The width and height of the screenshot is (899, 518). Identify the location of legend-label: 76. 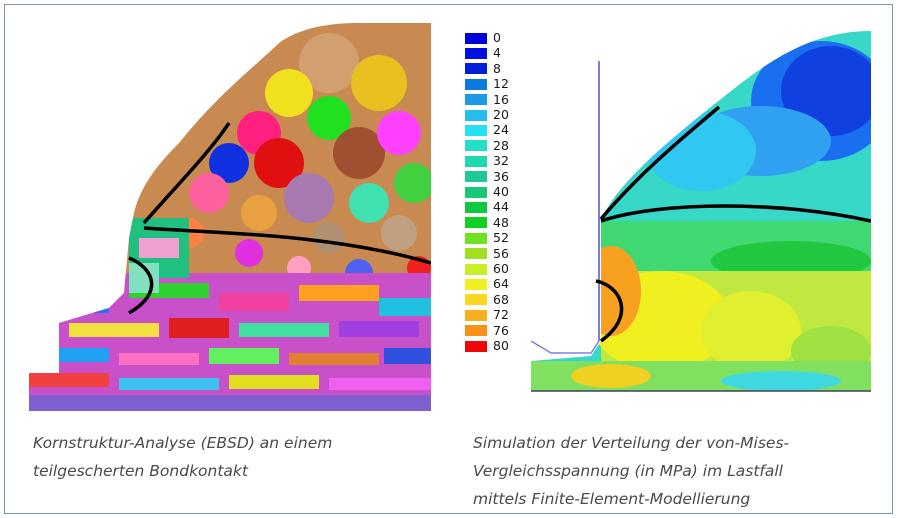
(501, 330).